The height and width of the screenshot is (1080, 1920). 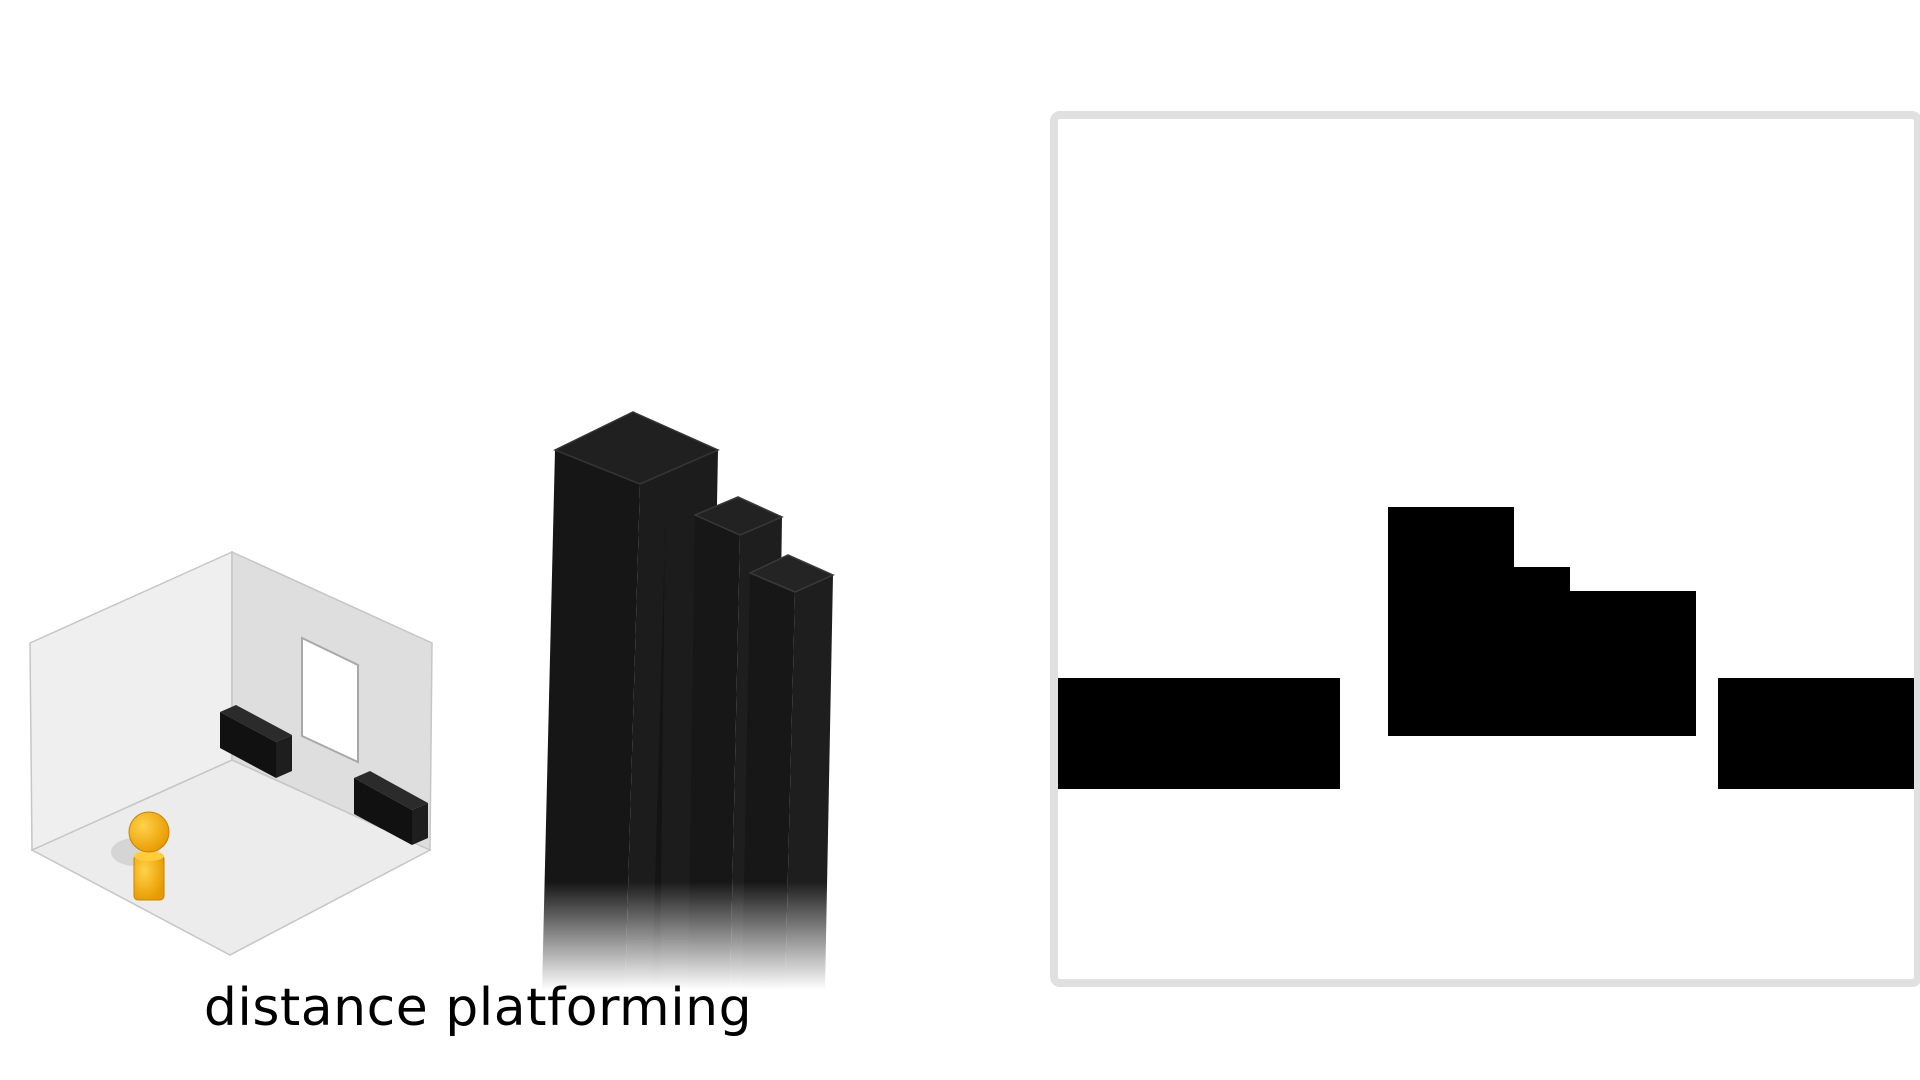 I want to click on isometric-room-icon, so click(x=231, y=753).